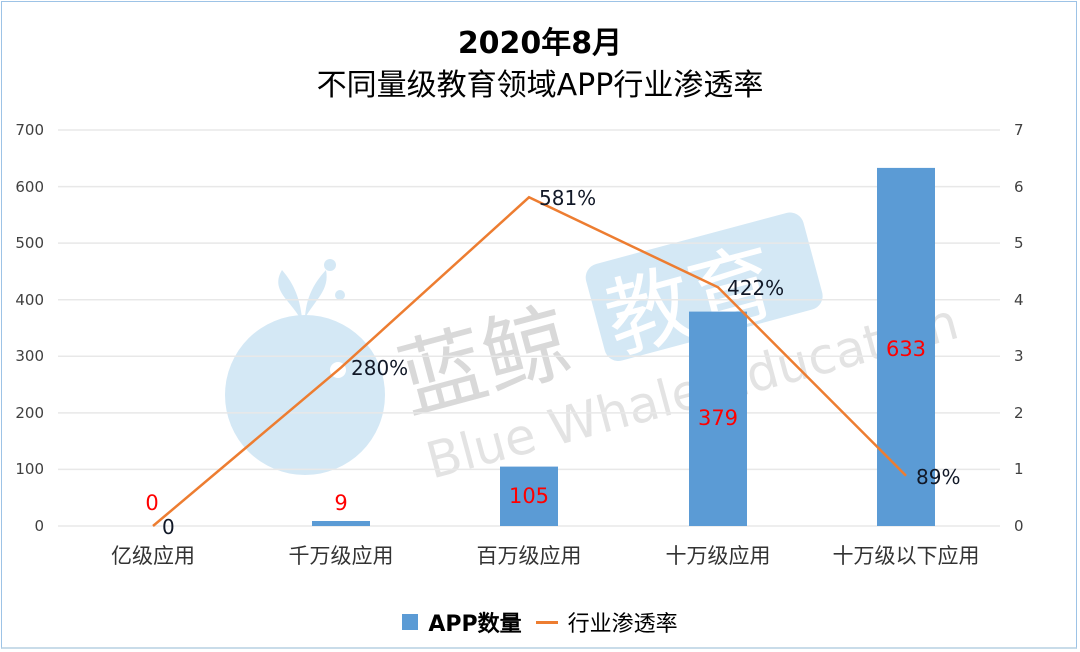  Describe the element at coordinates (906, 349) in the screenshot. I see `bar-label: 633` at that location.